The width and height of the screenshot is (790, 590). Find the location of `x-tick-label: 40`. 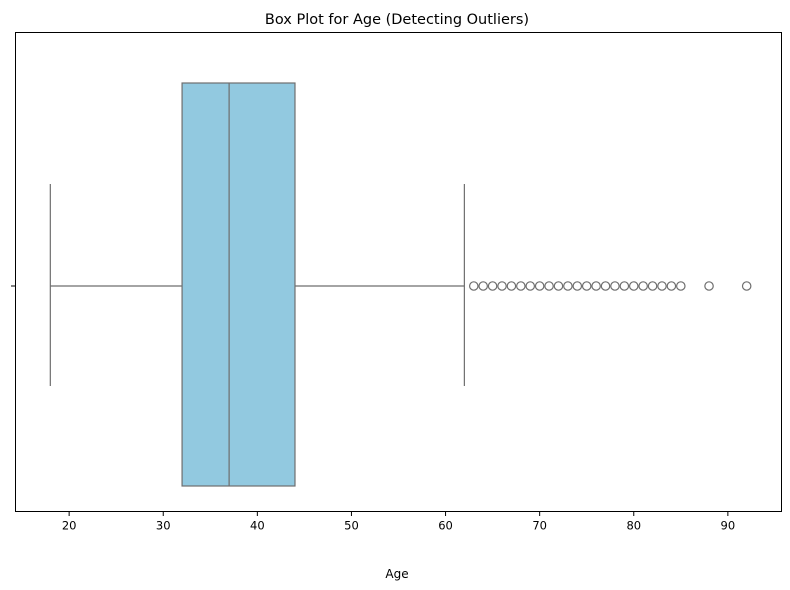

x-tick-label: 40 is located at coordinates (257, 526).